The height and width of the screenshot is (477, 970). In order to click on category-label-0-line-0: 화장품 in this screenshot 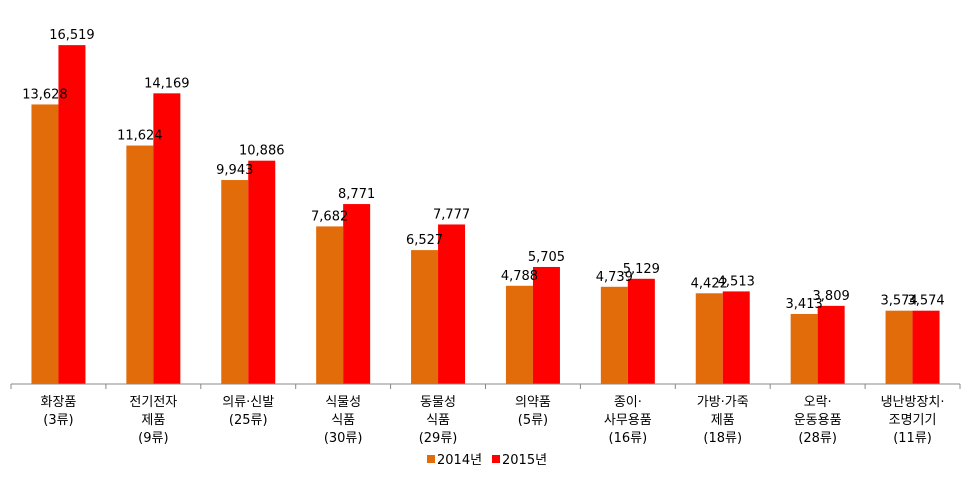, I will do `click(59, 402)`.